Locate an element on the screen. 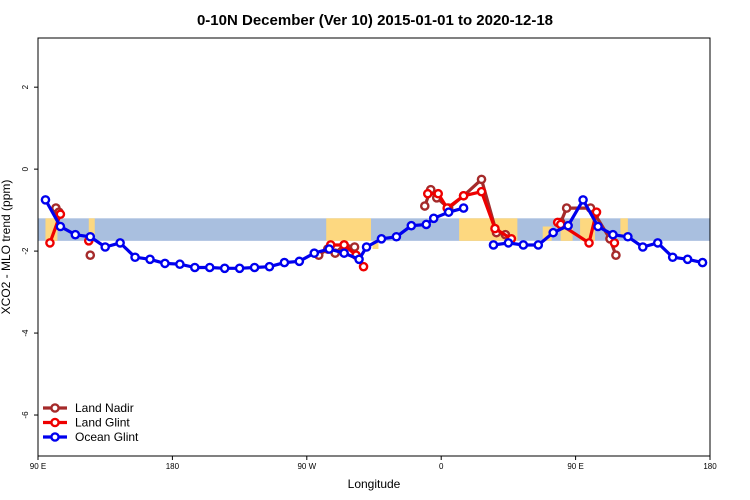  x-tick-label: 0 is located at coordinates (441, 466).